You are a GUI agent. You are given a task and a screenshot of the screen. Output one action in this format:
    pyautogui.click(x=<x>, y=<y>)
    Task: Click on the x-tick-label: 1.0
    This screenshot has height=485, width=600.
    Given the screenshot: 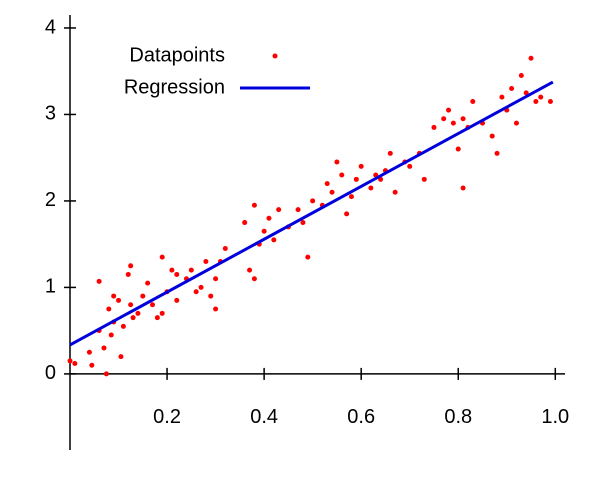 What is the action you would take?
    pyautogui.click(x=555, y=417)
    